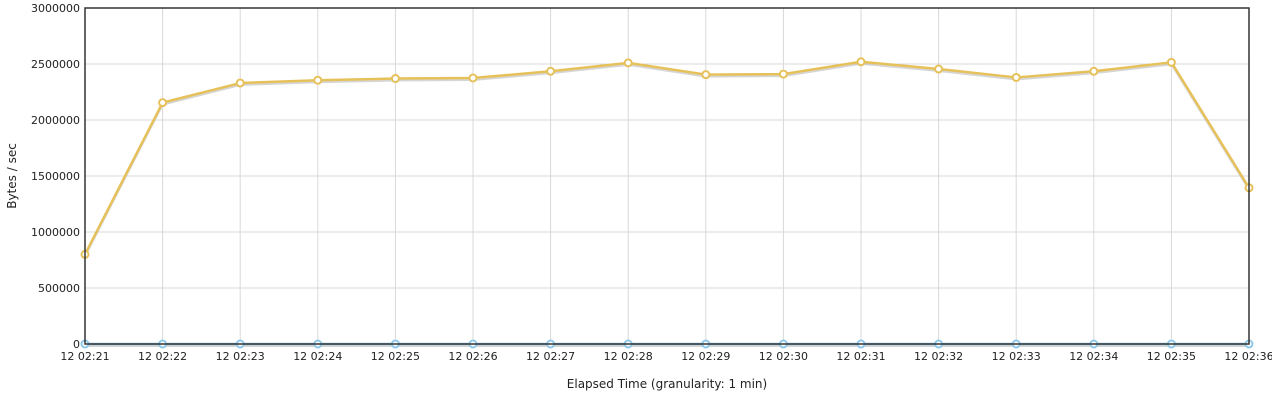 This screenshot has height=400, width=1272. Describe the element at coordinates (938, 356) in the screenshot. I see `x-tick-label: 12 02:32` at that location.